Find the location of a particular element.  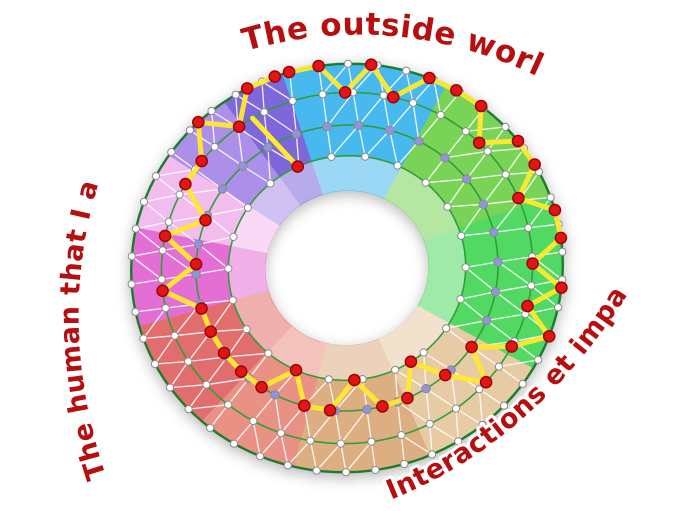

yellow-segment is located at coordinates (275, 142).